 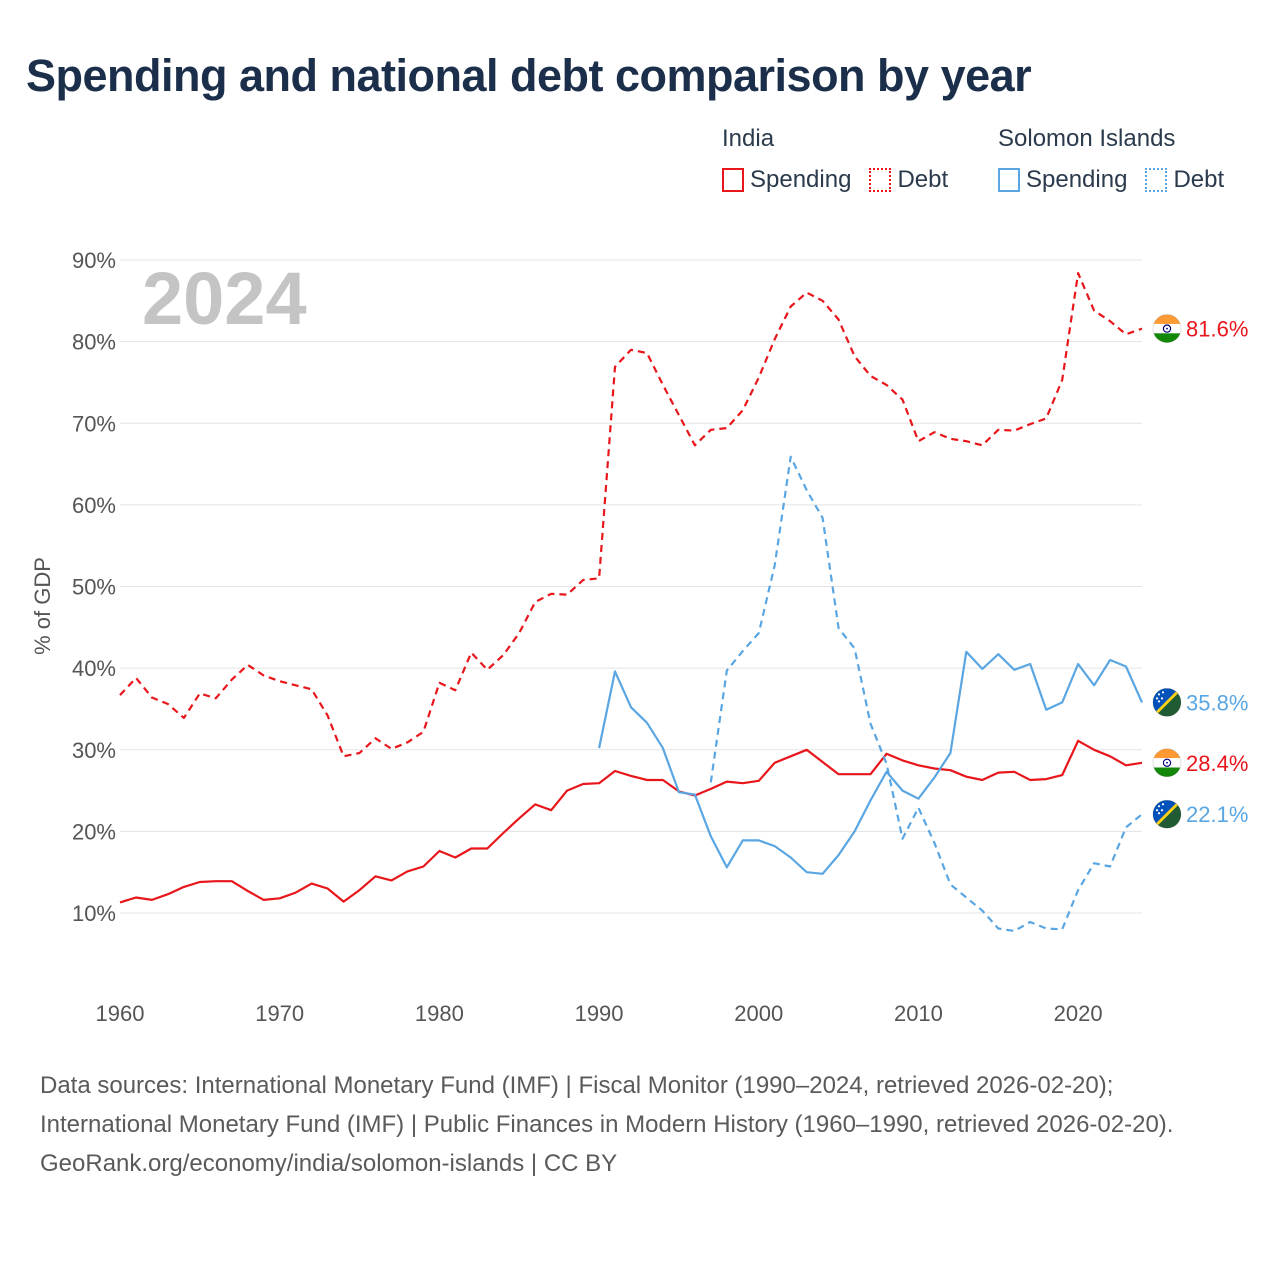 I want to click on x-tick-label: 1970, so click(x=279, y=1013).